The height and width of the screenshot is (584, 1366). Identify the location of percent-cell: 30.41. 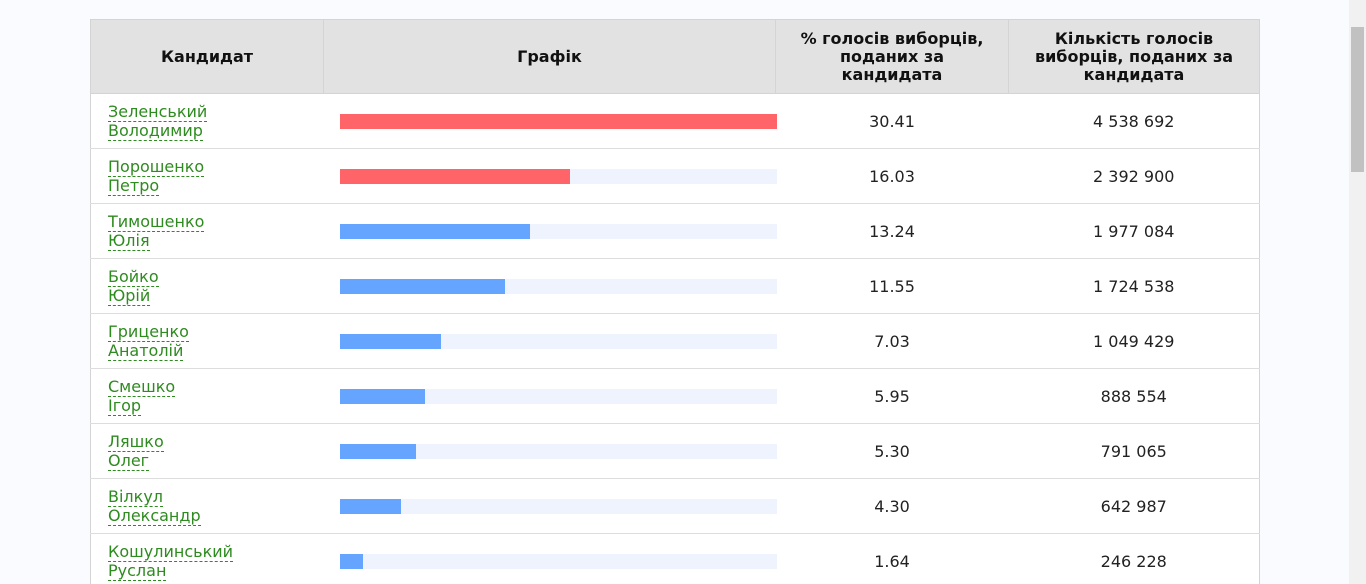
(892, 121).